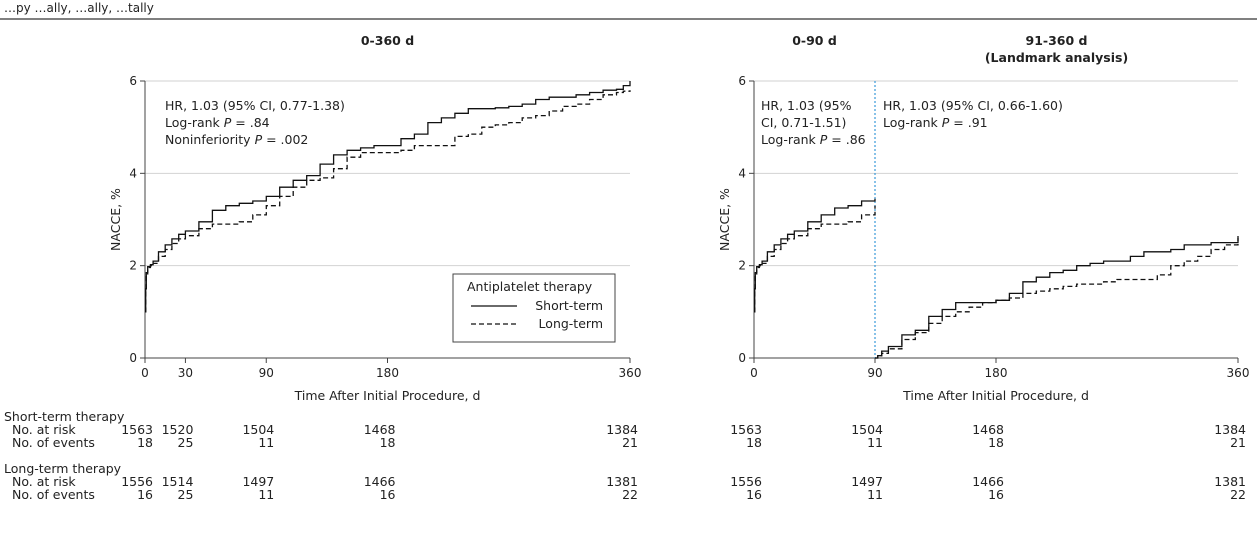 The height and width of the screenshot is (533, 1257). I want to click on y-tick-label: 2, so click(133, 266).